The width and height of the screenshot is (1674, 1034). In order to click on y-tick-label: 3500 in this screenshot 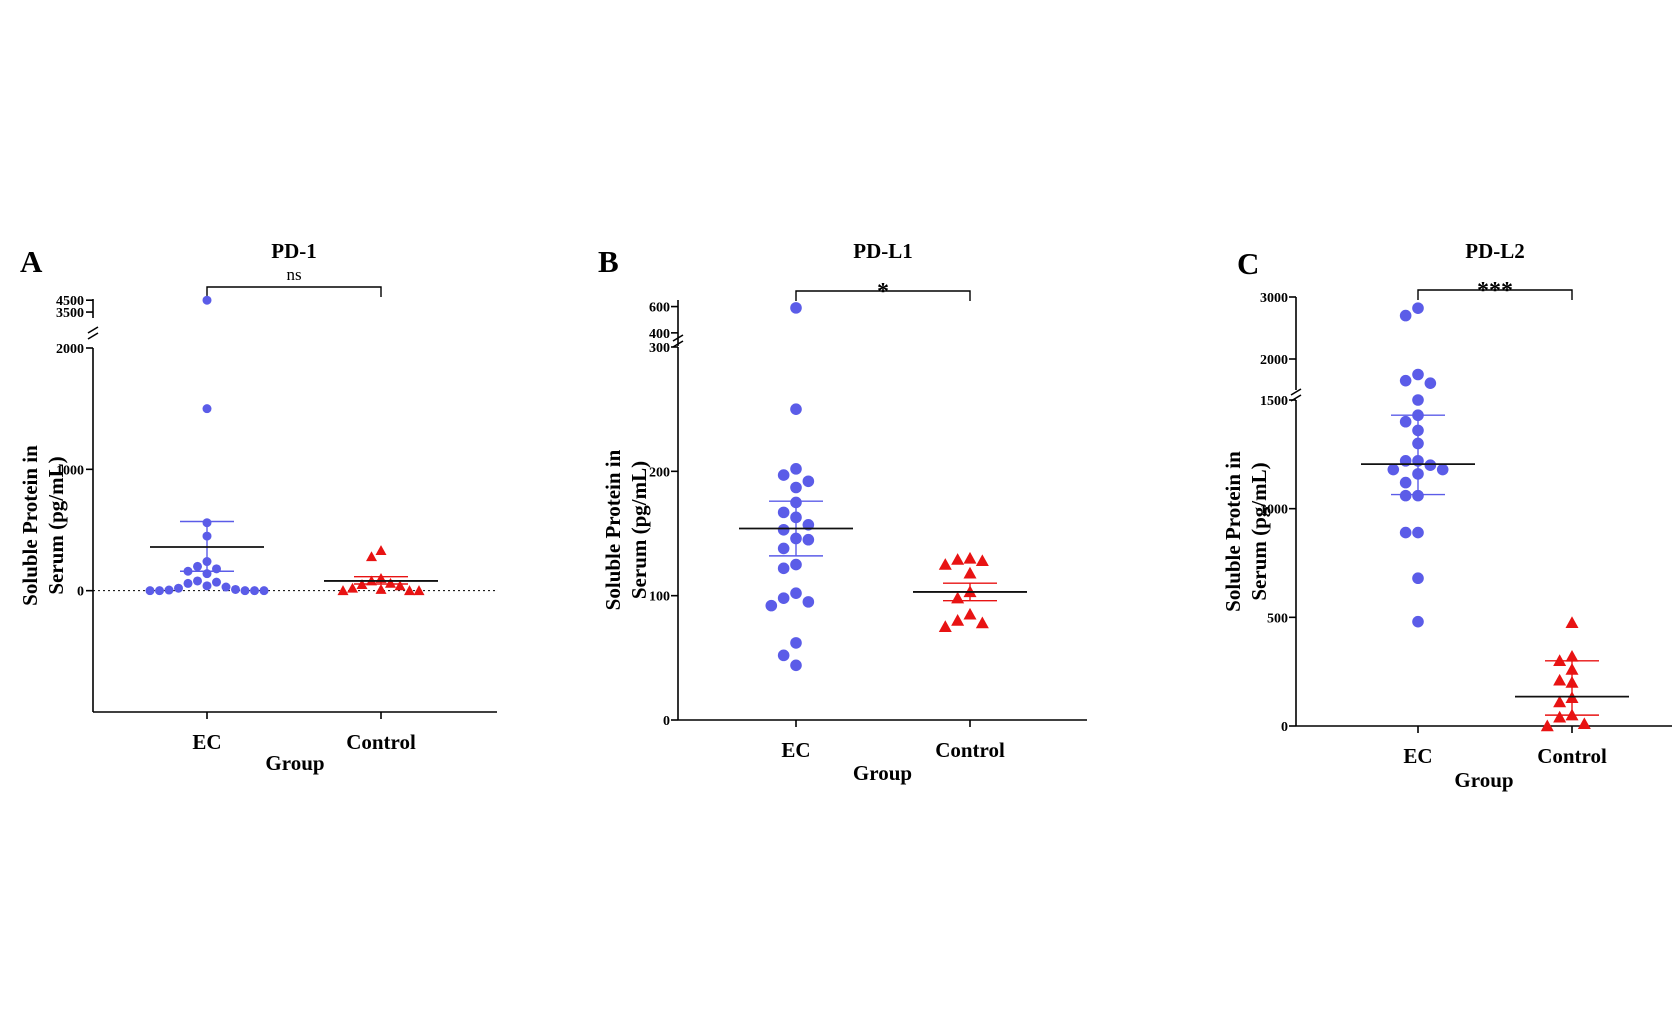, I will do `click(70, 313)`.